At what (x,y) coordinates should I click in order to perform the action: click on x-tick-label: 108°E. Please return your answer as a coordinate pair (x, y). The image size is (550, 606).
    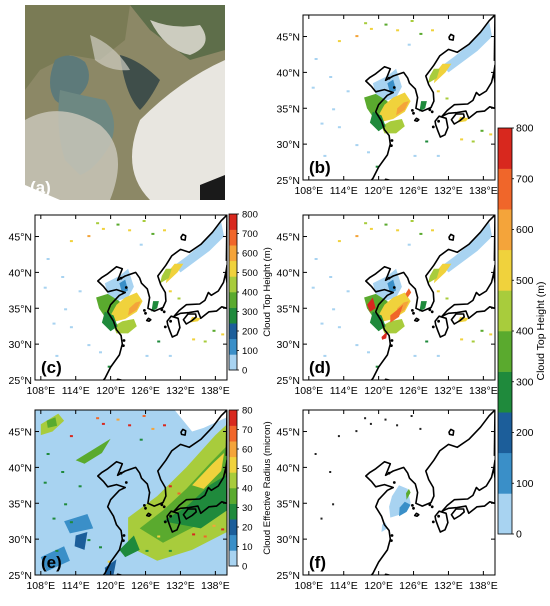
    Looking at the image, I should click on (40, 391).